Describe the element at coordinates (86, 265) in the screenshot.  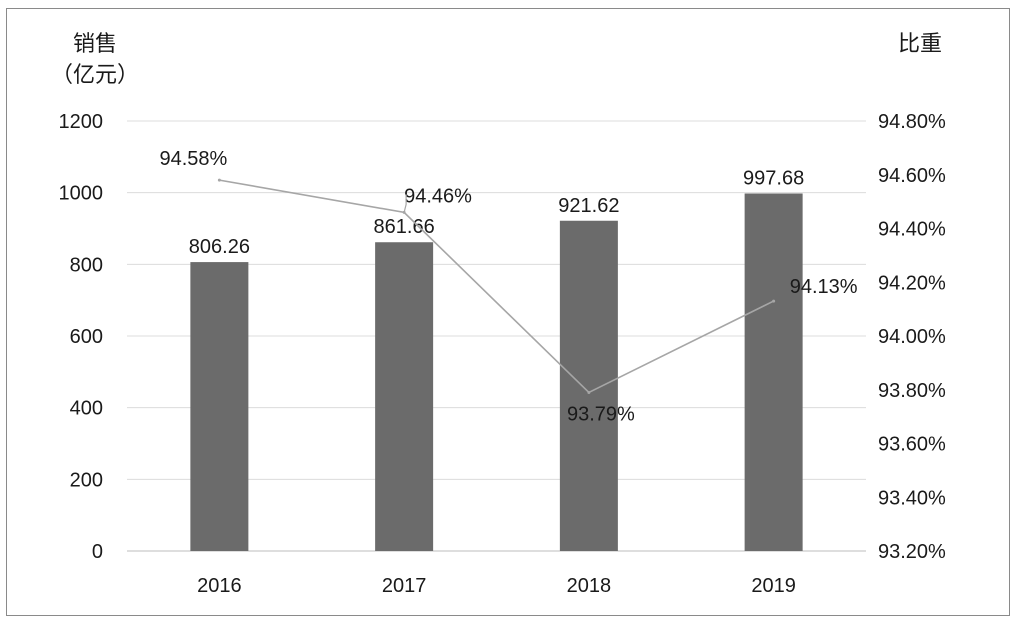
I see `y-tick-label: 800` at that location.